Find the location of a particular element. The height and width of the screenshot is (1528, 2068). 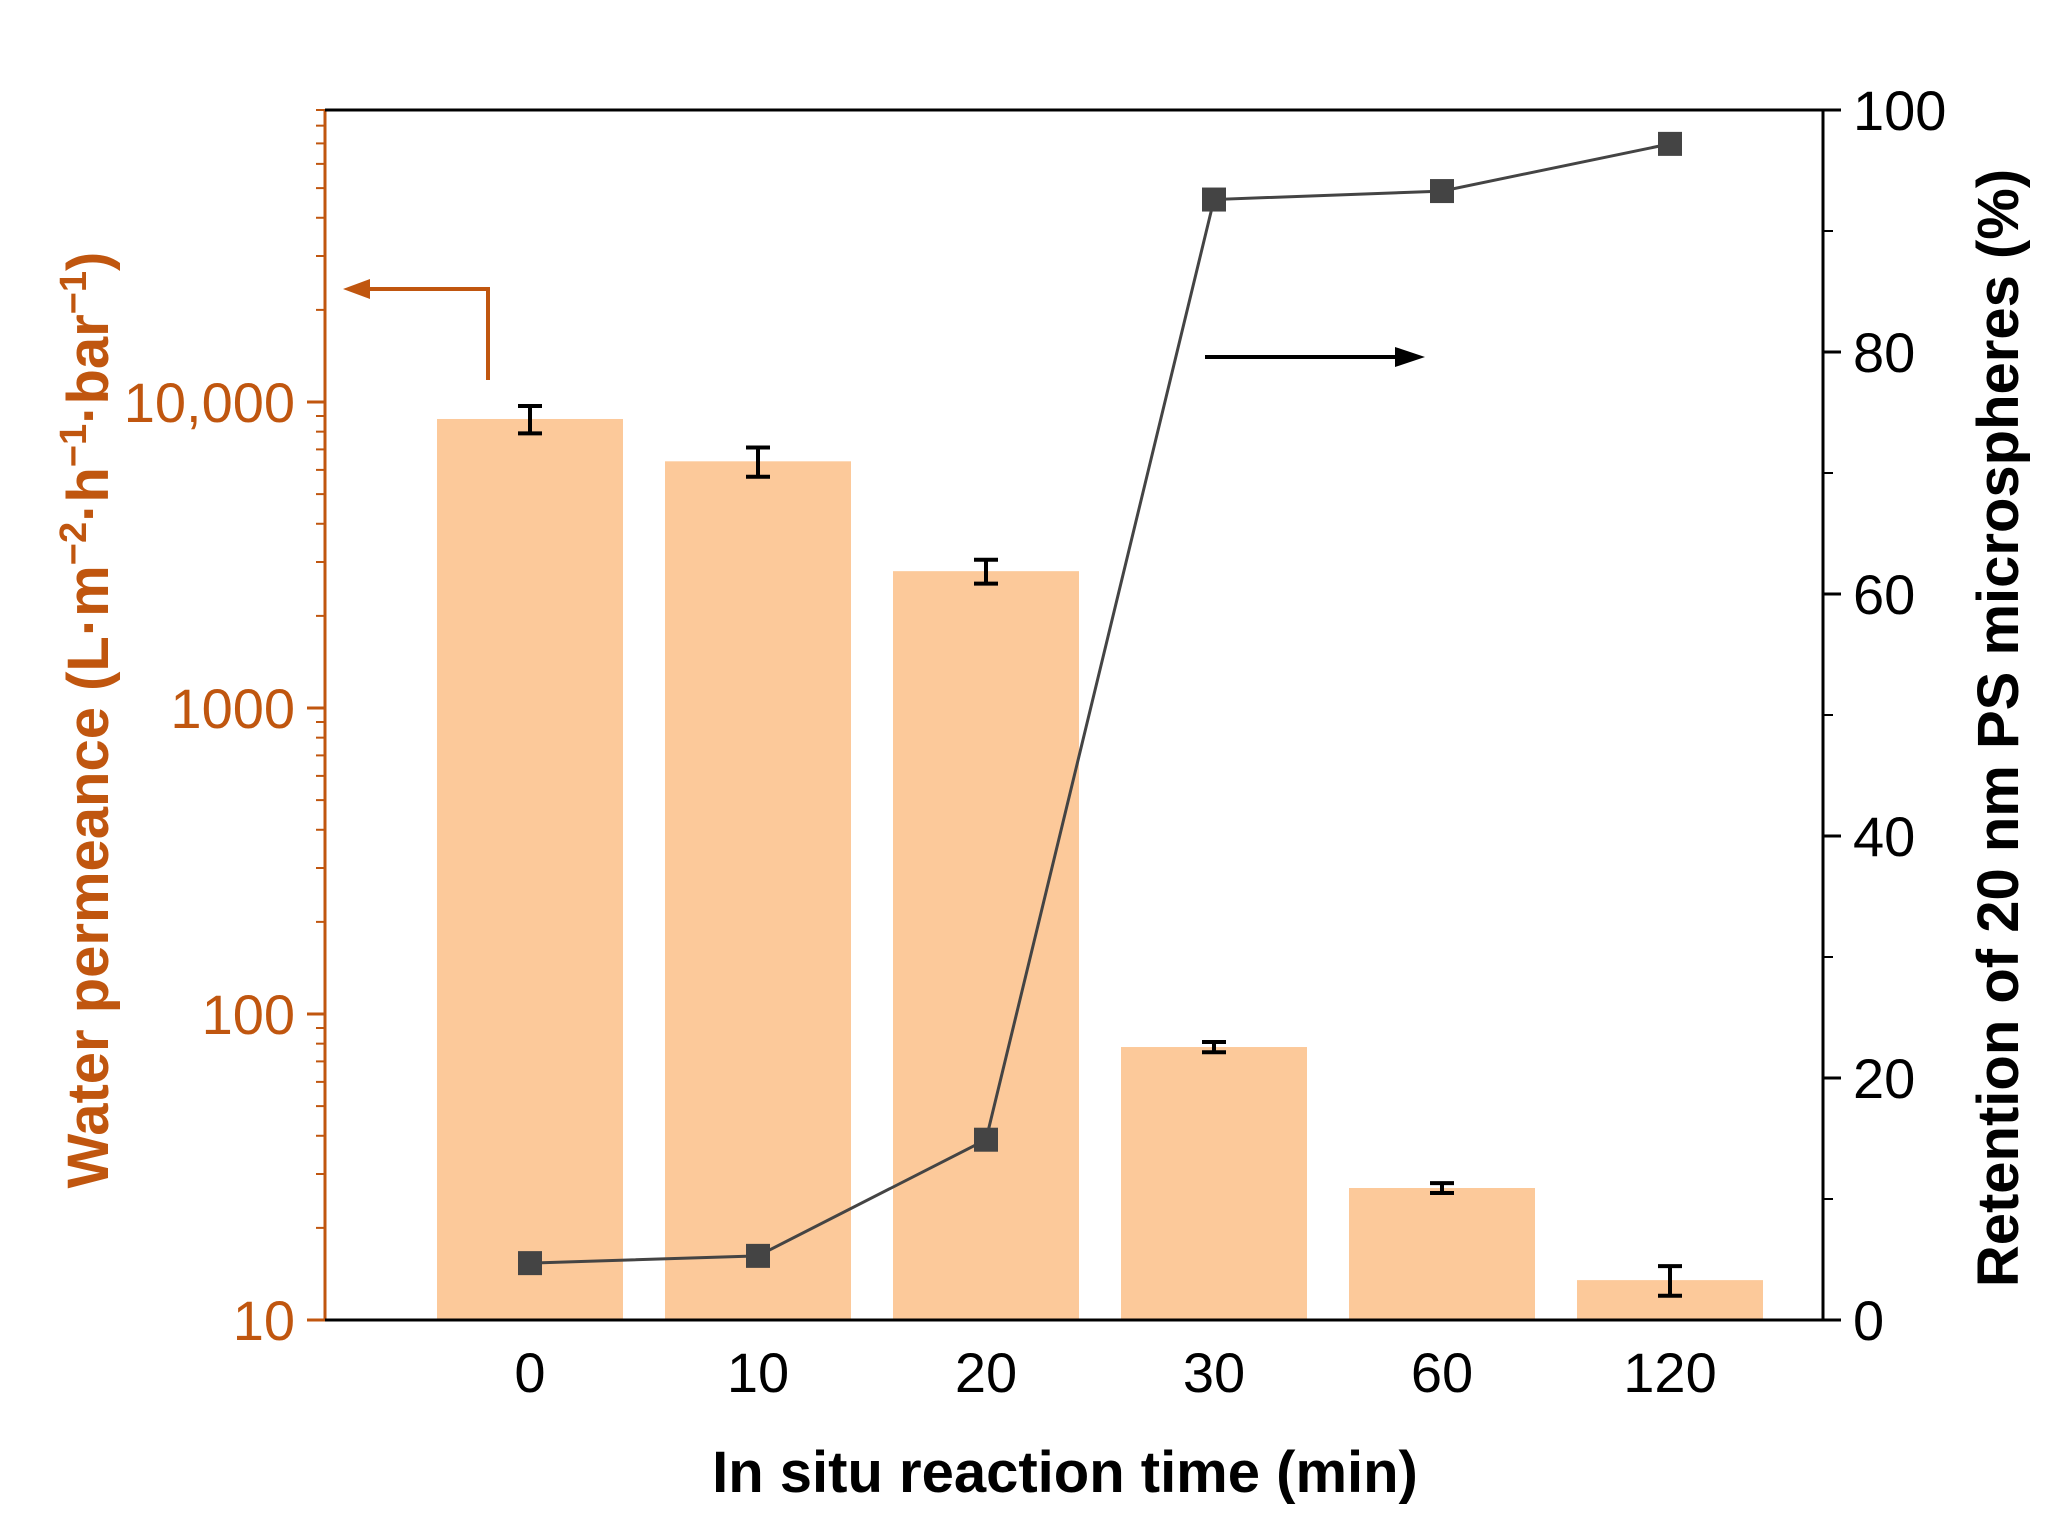

right-axis-title: Retention of 20 nm PS microspheres (%) is located at coordinates (1998, 728).